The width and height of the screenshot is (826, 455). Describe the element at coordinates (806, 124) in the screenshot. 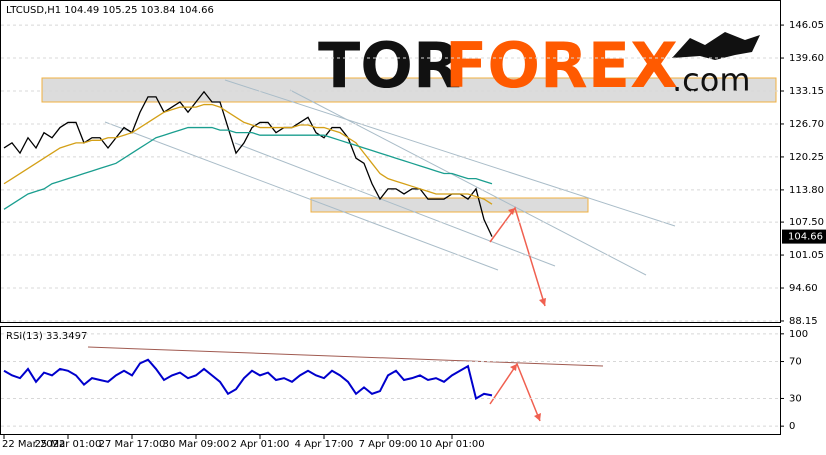

I see `y-tick-label: 126.70` at that location.